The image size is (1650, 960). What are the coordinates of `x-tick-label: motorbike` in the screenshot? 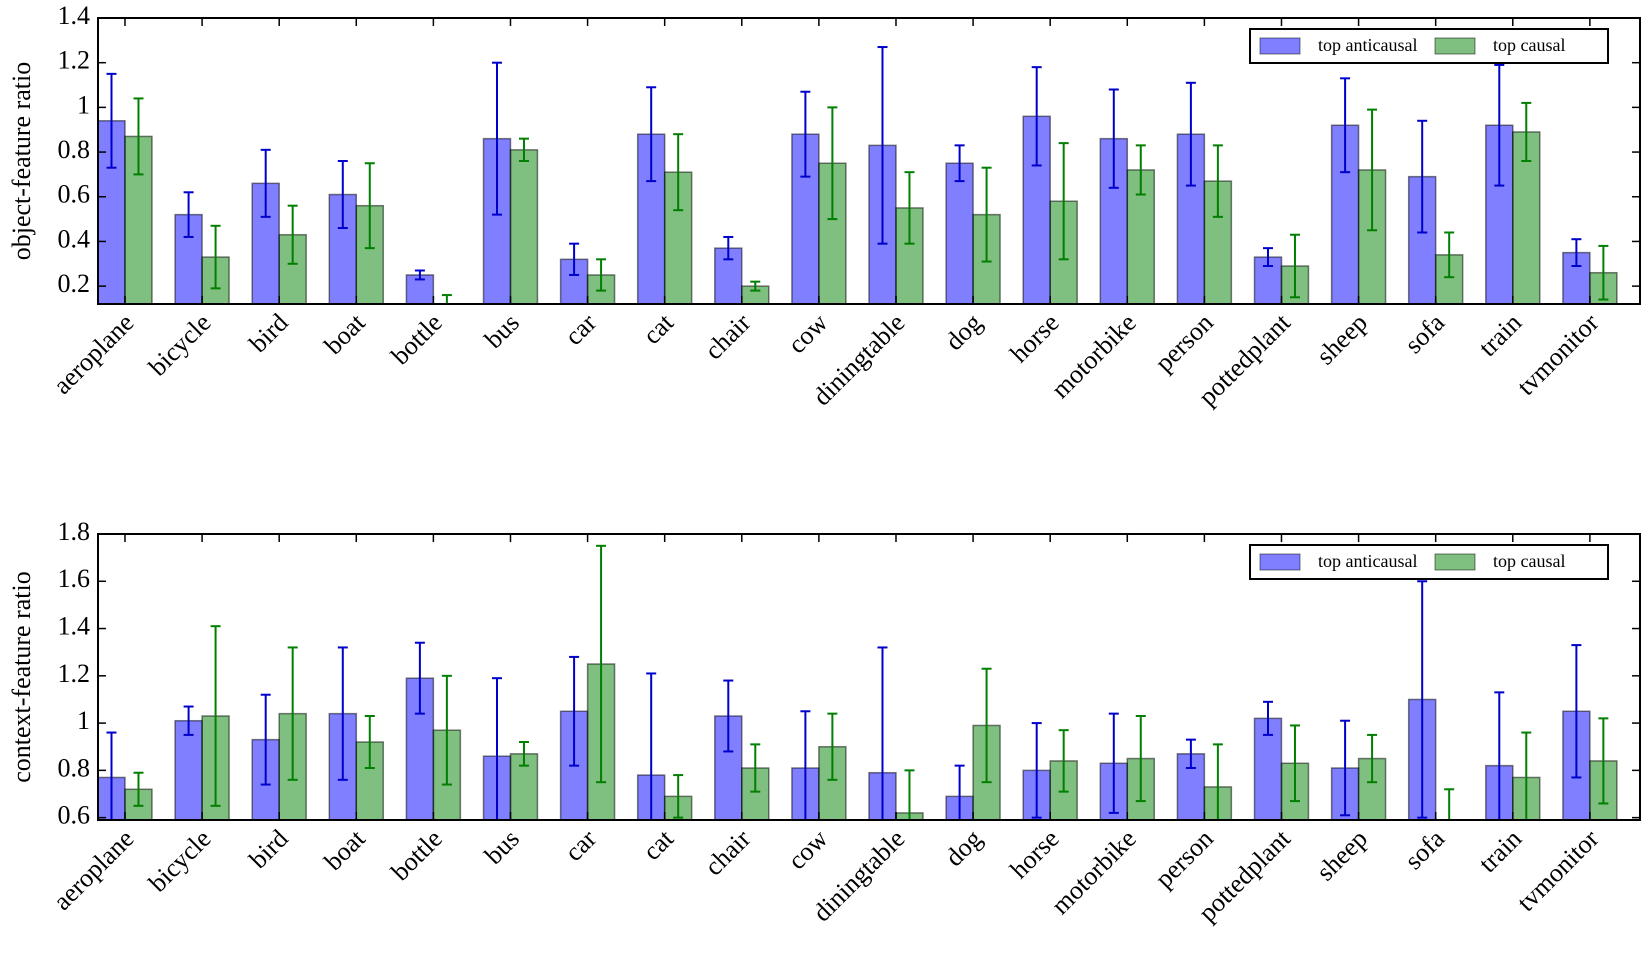 It's located at (1094, 356).